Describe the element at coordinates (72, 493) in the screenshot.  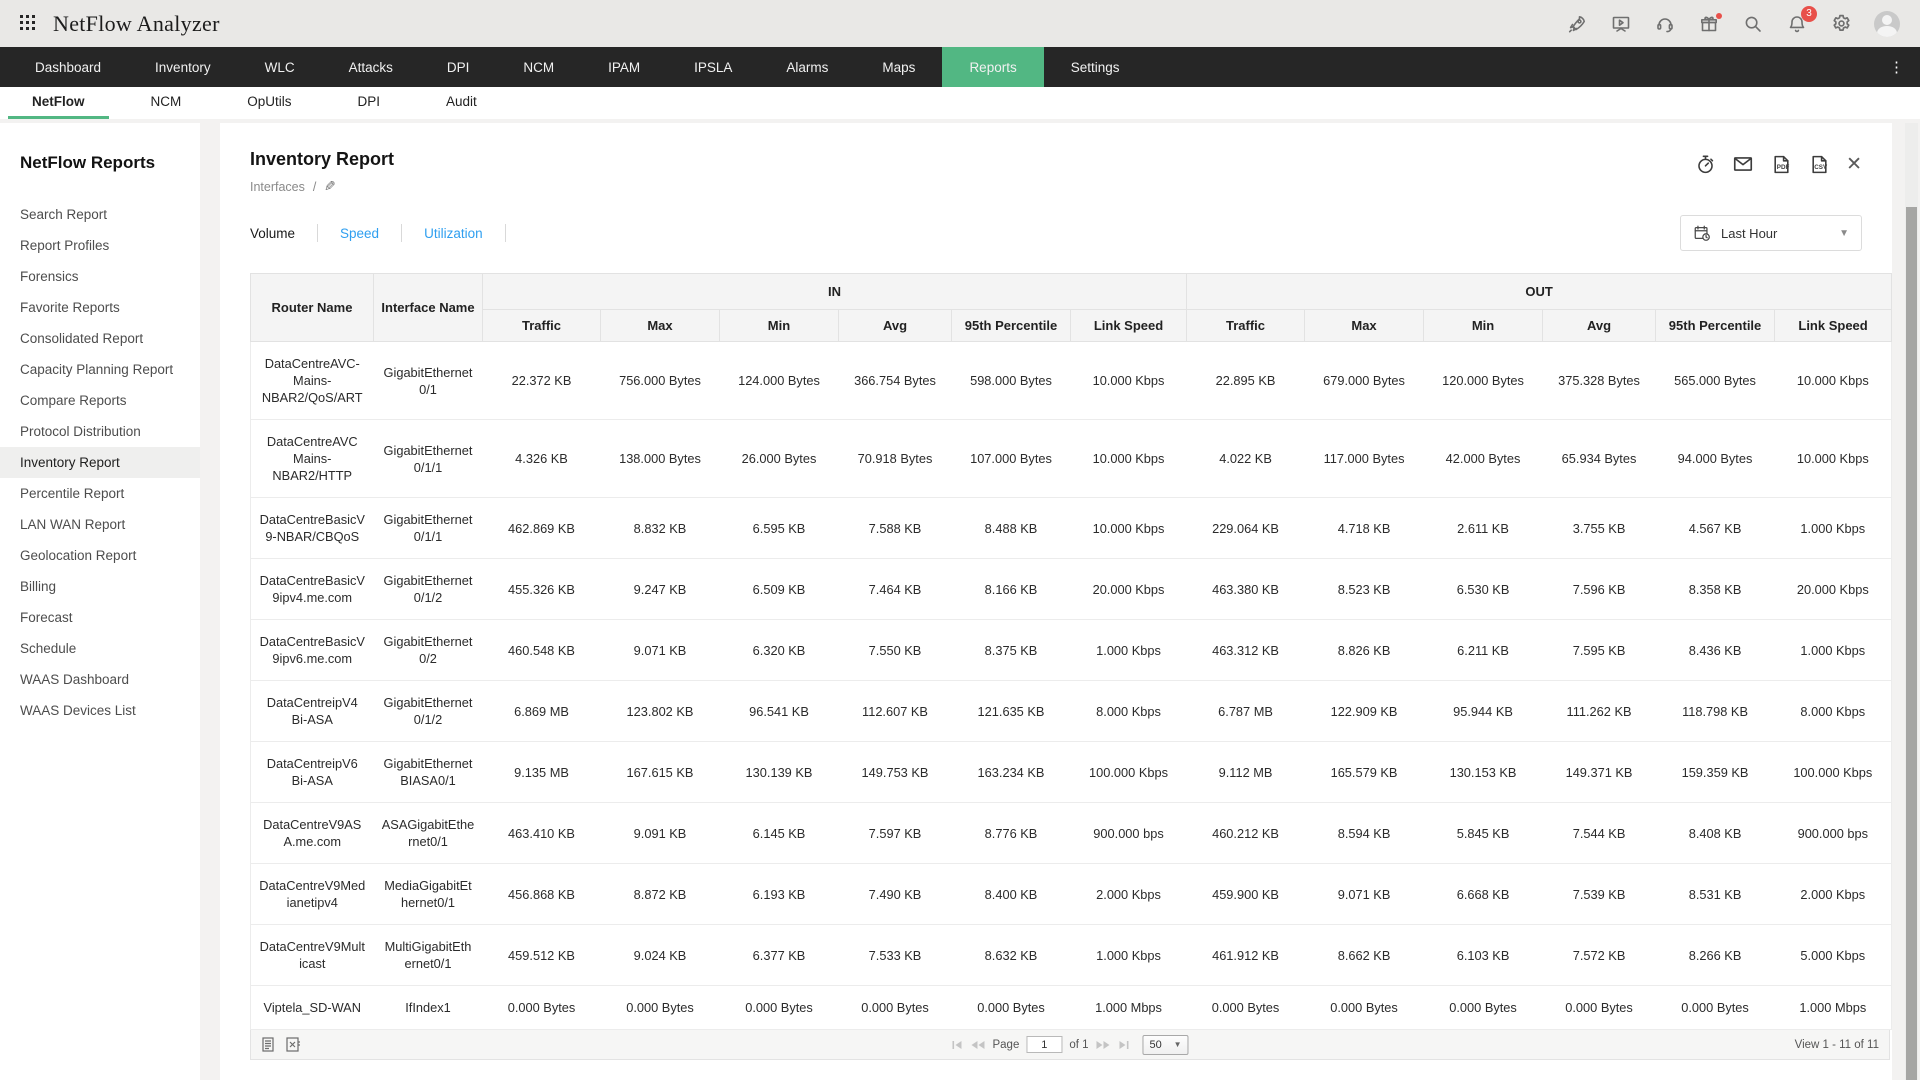
I see `sidebar-item: Percentile Report` at that location.